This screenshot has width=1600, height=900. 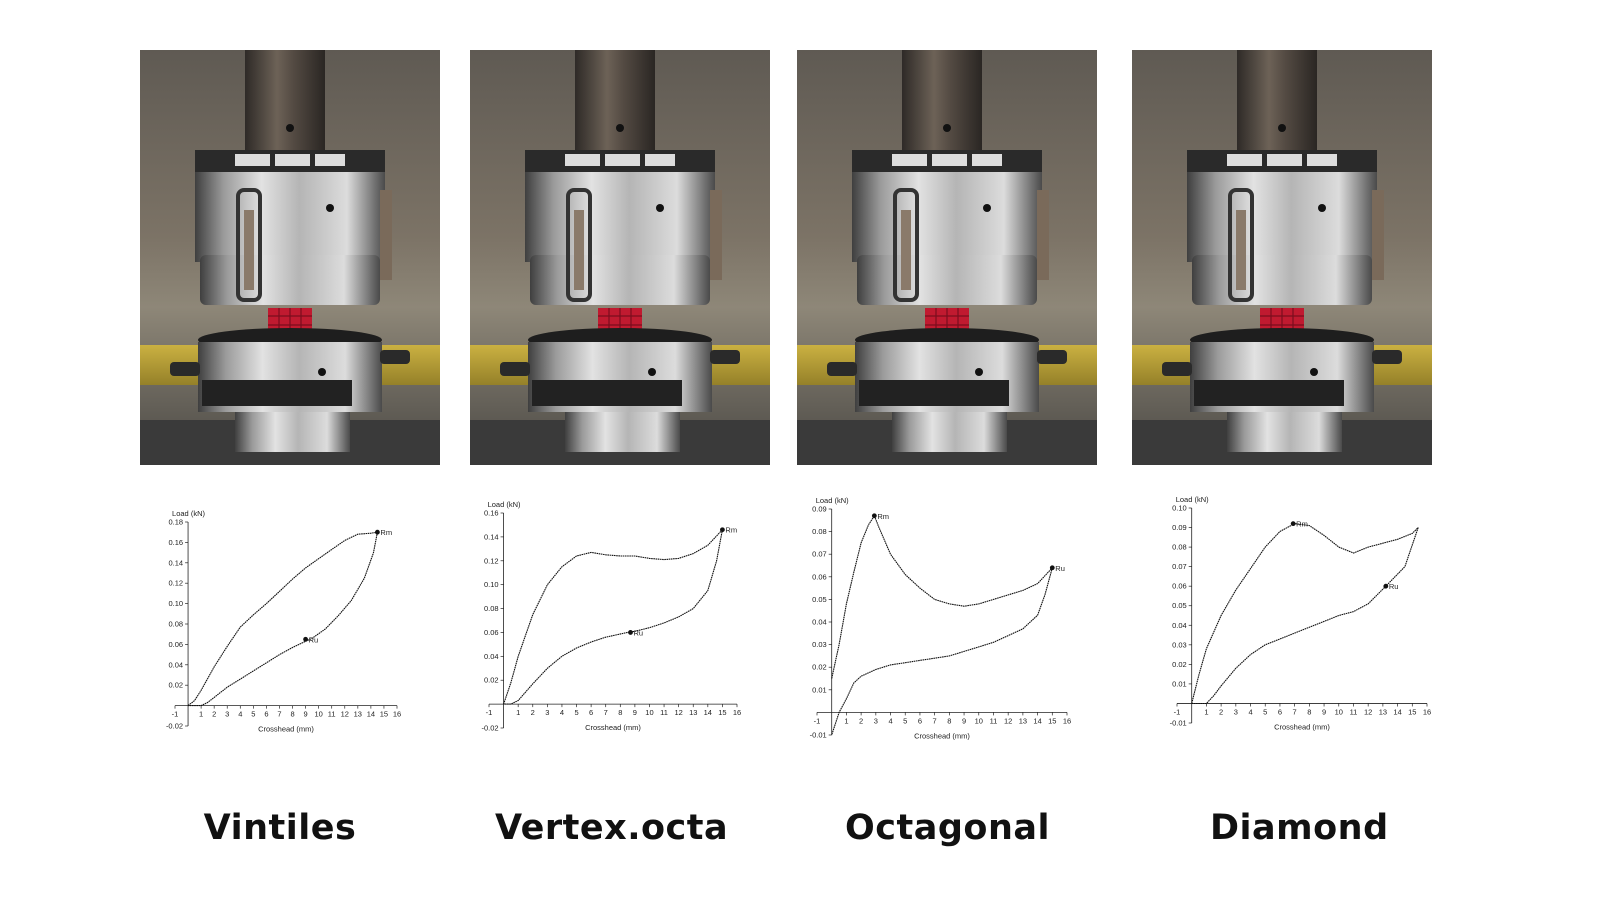 What do you see at coordinates (819, 644) in the screenshot?
I see `y-tick-label: 0.03` at bounding box center [819, 644].